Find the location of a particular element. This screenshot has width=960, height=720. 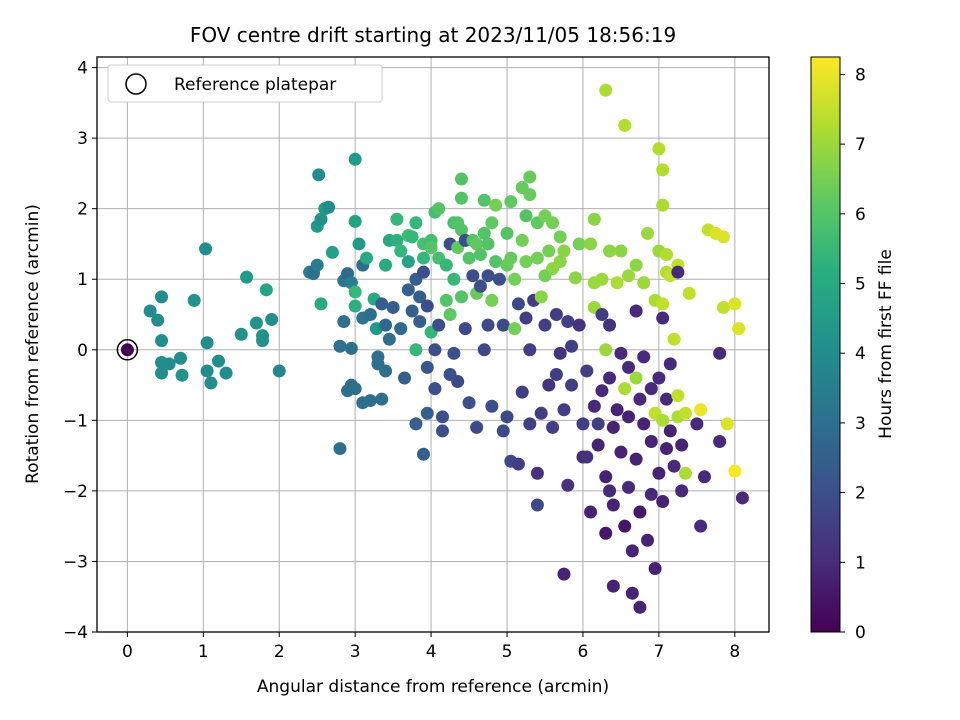

colorbar-gradient is located at coordinates (825, 344).